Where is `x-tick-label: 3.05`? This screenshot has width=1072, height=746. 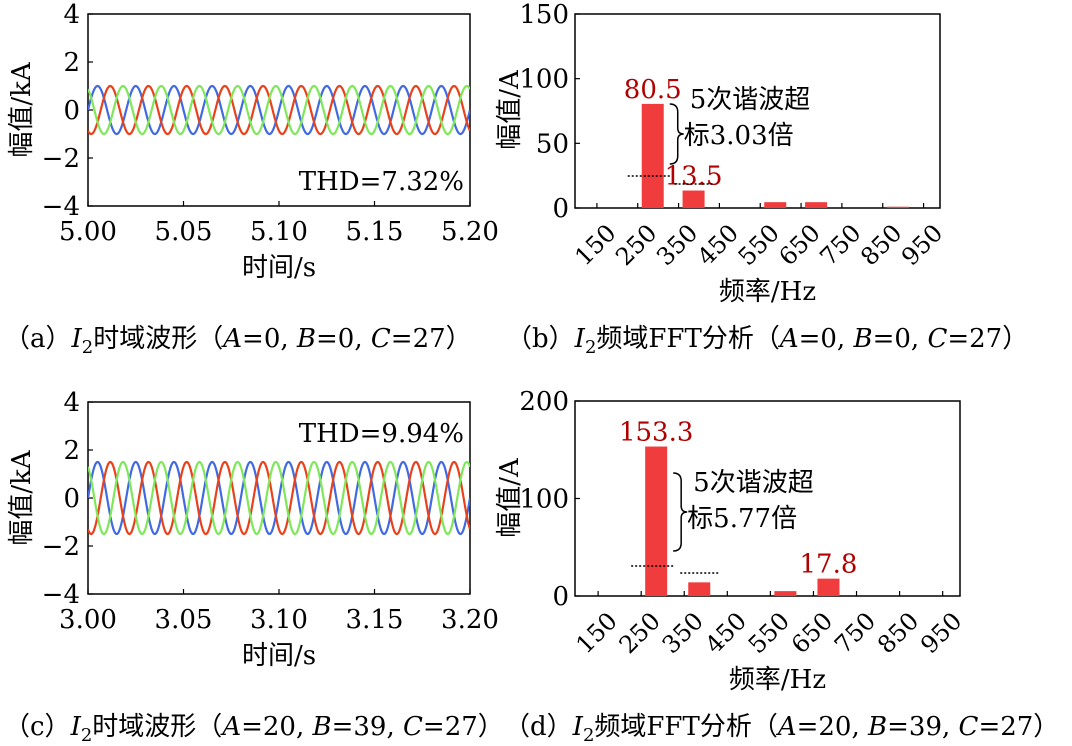
x-tick-label: 3.05 is located at coordinates (184, 620).